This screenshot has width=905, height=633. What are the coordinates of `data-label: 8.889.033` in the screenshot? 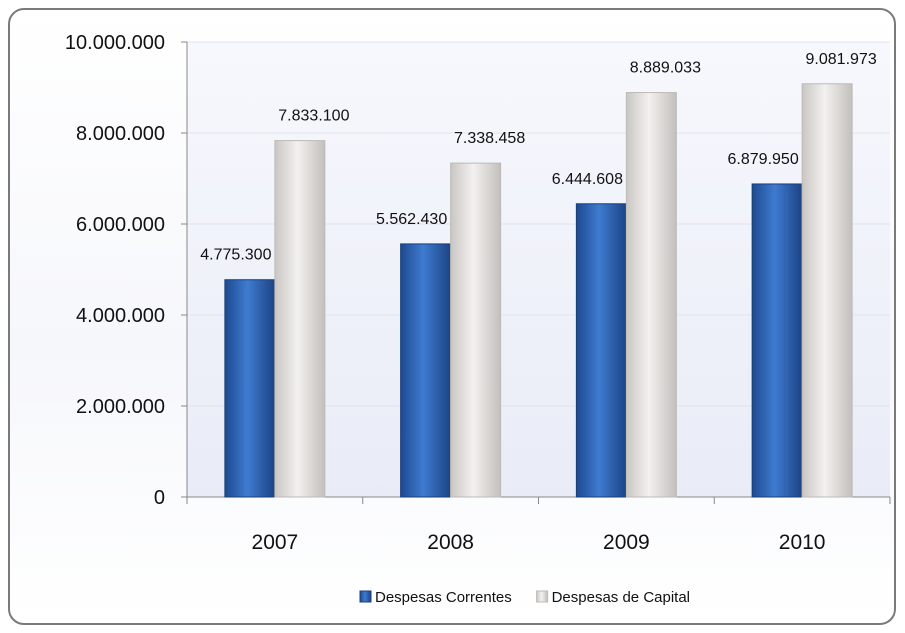 It's located at (665, 68).